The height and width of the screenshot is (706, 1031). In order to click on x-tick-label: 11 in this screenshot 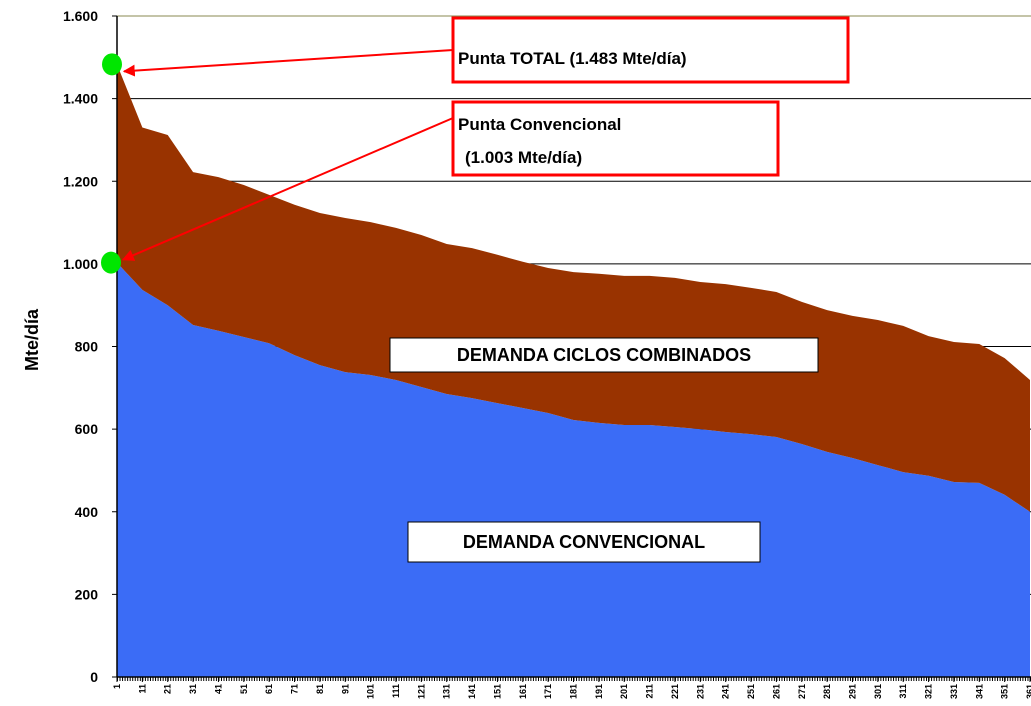, I will do `click(142, 689)`.